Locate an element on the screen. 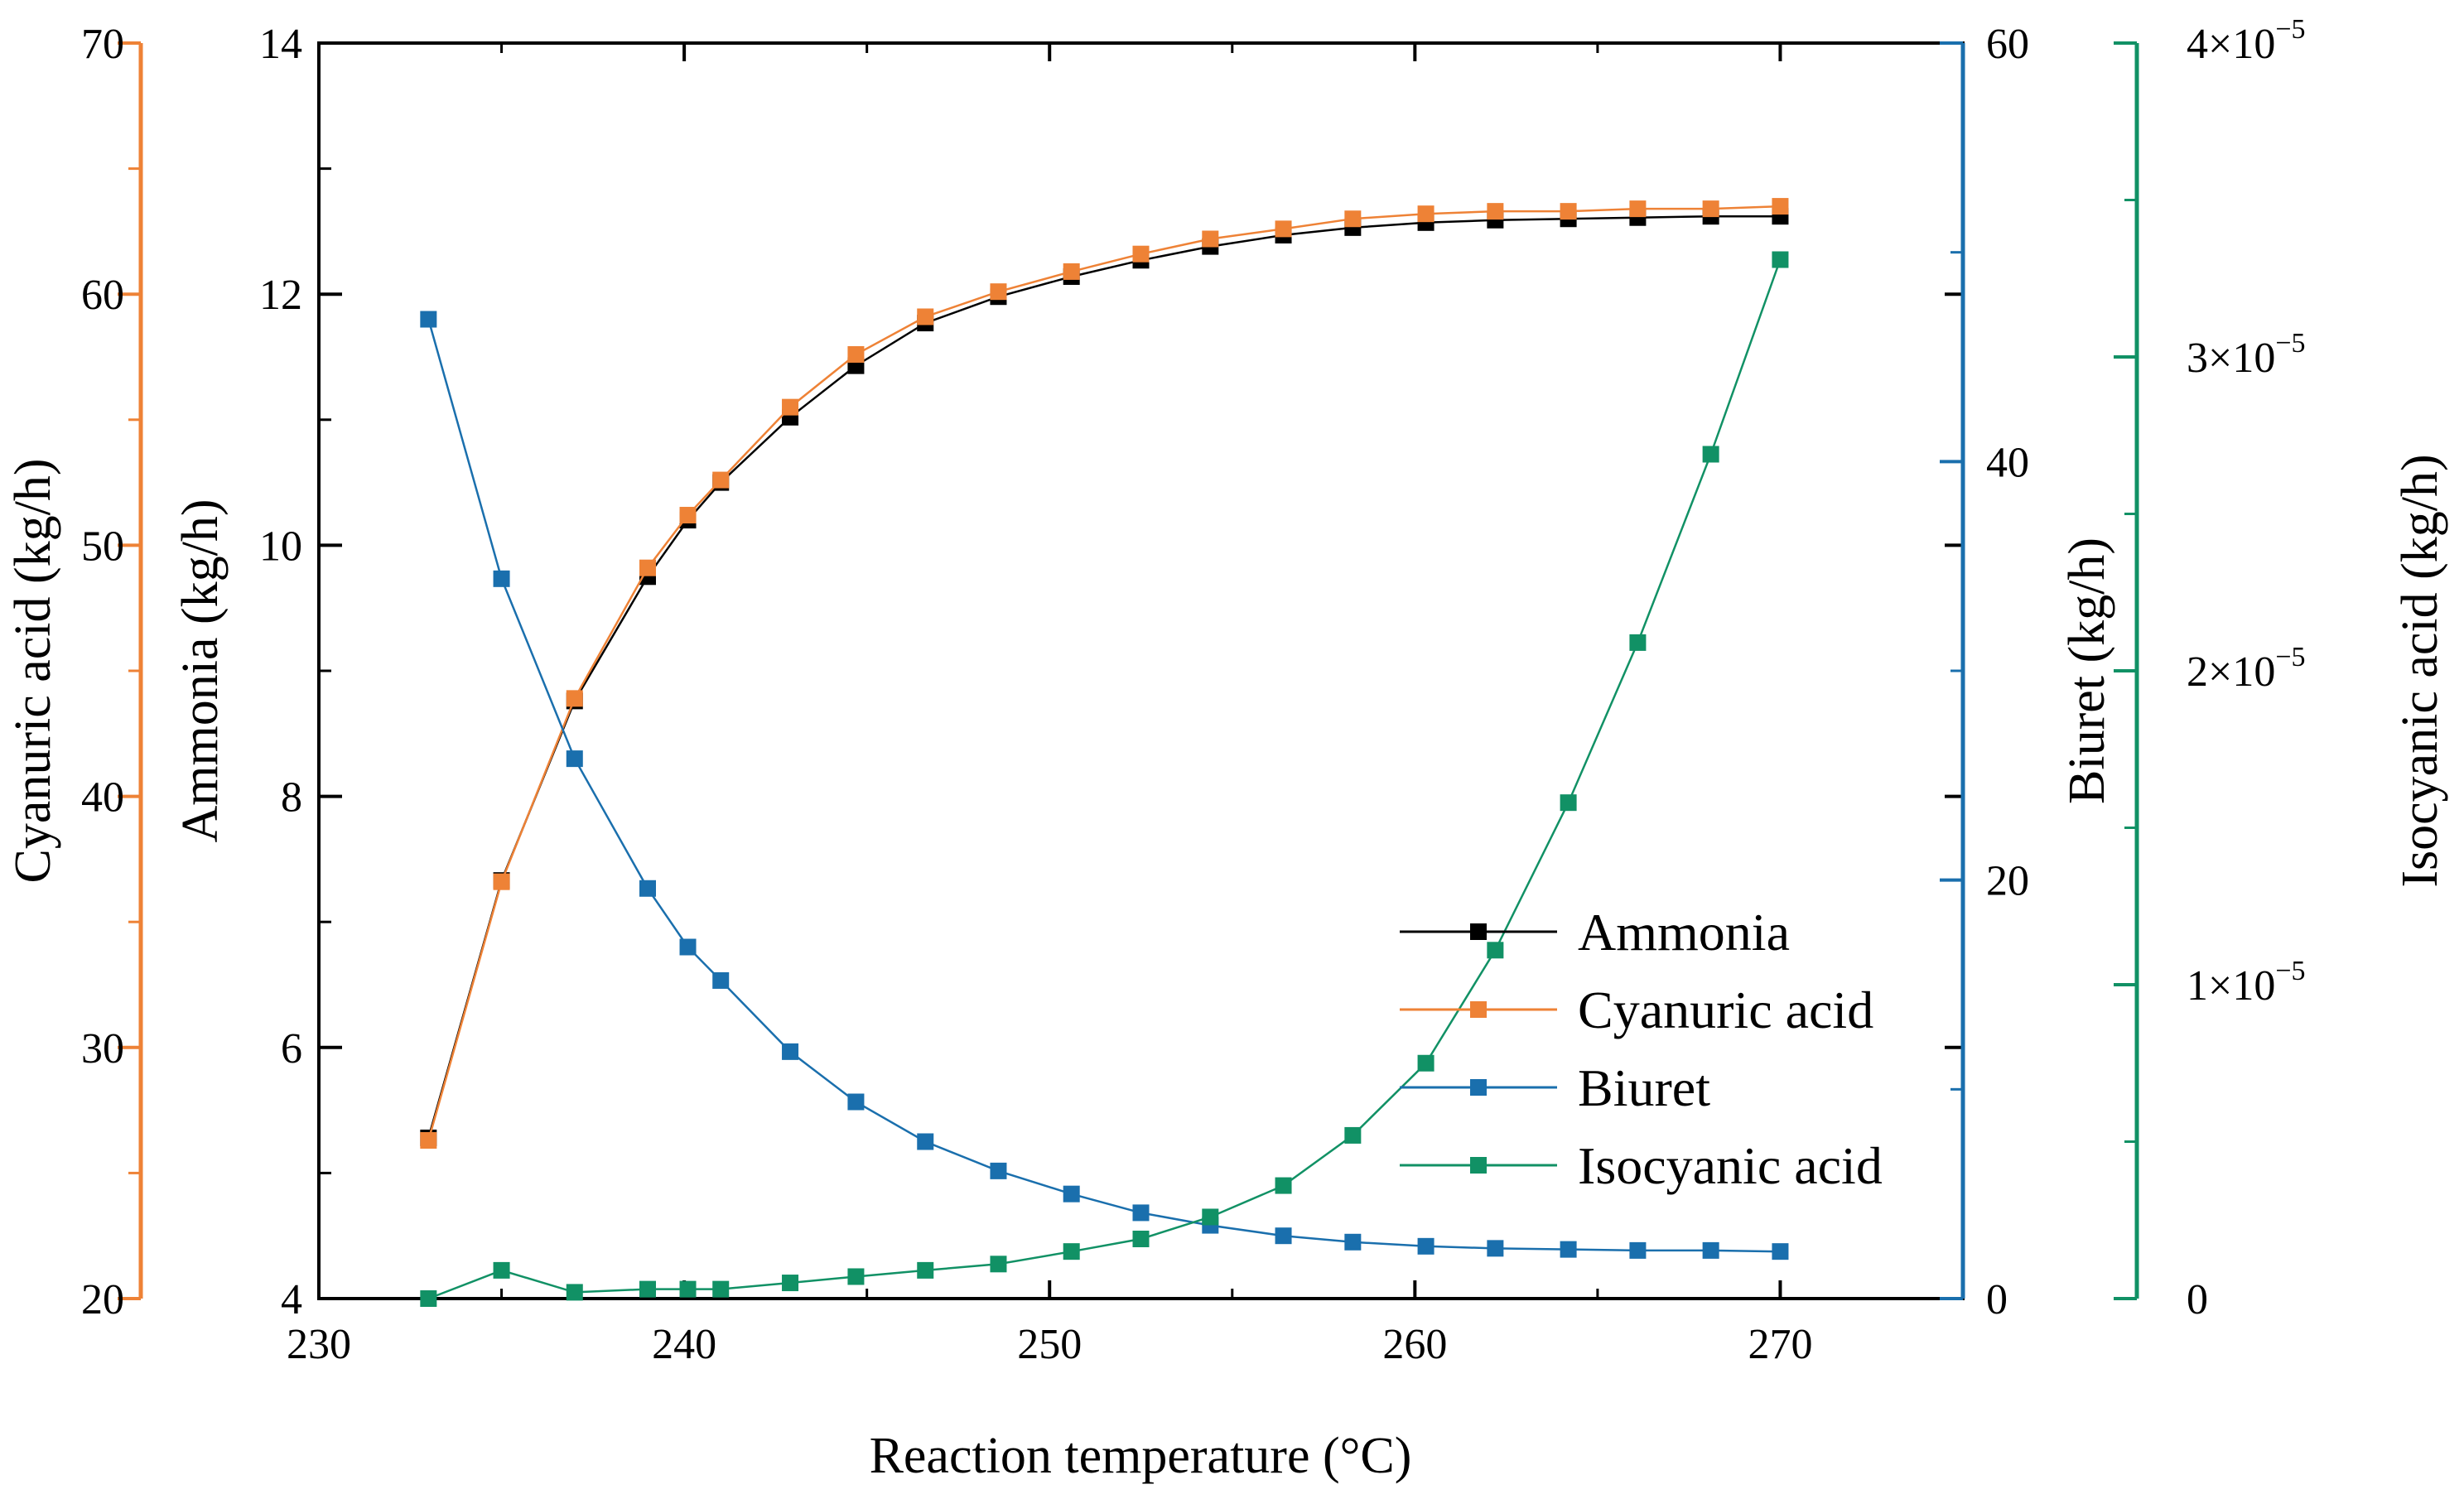  isocyanic-tick-value: 1×10 is located at coordinates (2231, 986).